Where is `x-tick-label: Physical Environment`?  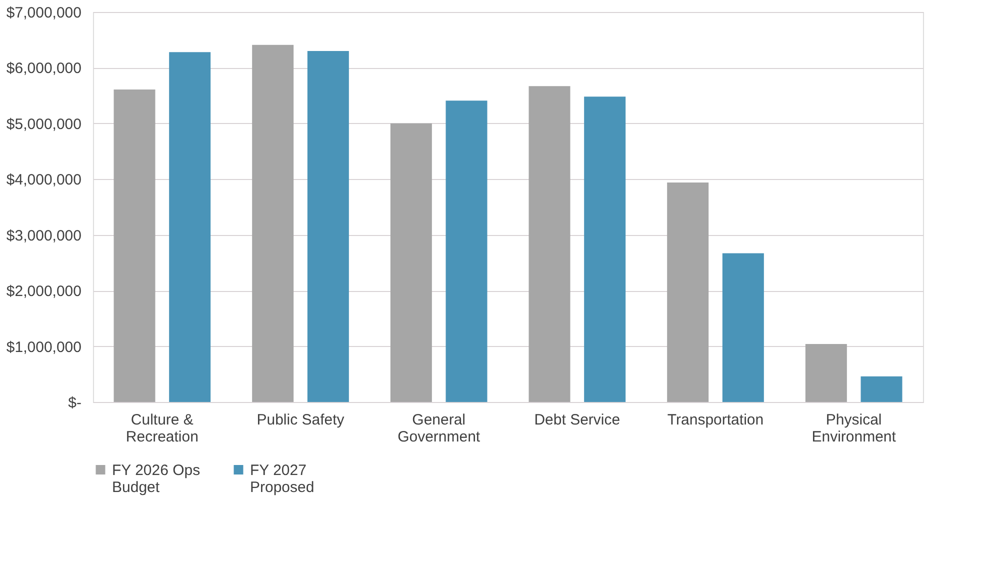
x-tick-label: Physical Environment is located at coordinates (854, 429).